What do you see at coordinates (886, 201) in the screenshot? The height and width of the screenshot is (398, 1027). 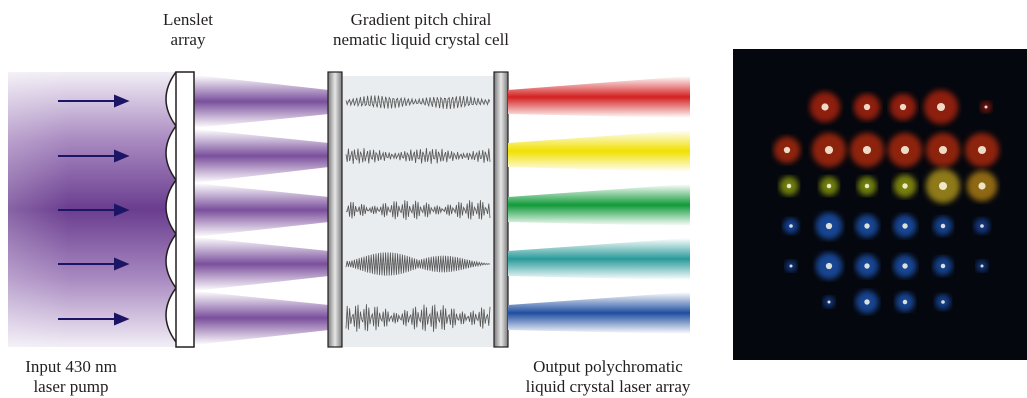 I see `laser-spots` at bounding box center [886, 201].